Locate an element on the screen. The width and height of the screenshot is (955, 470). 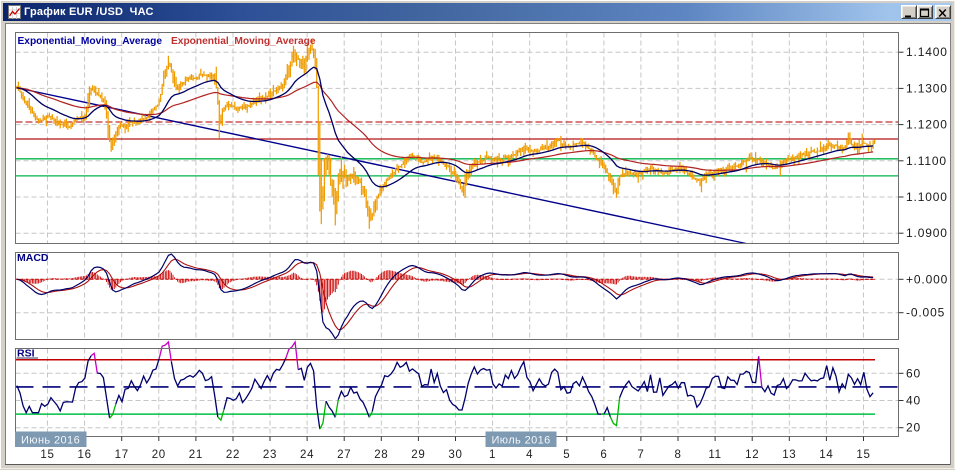
svg-text: 11 is located at coordinates (714, 455).